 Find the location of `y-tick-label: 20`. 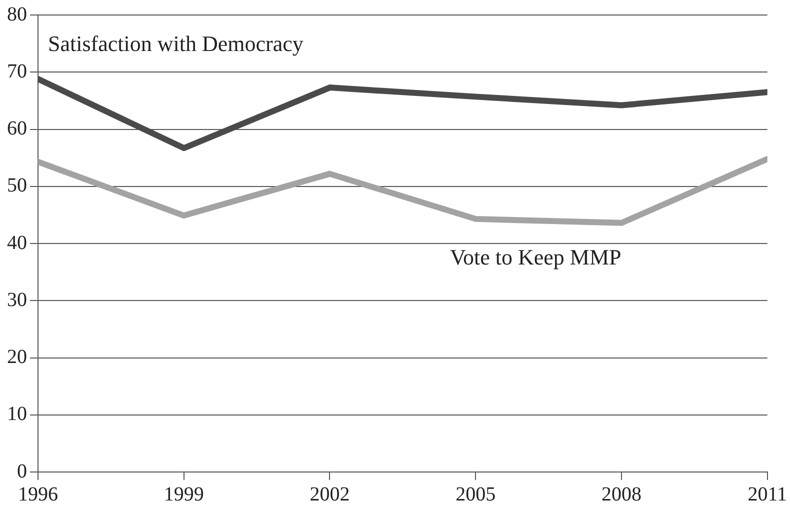

y-tick-label: 20 is located at coordinates (17, 357).